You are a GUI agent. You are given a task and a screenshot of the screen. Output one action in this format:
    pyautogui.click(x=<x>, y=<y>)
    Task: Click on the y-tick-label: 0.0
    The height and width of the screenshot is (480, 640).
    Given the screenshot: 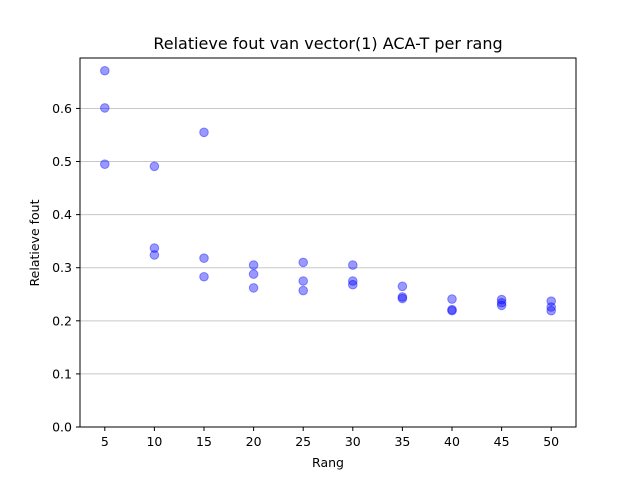 What is the action you would take?
    pyautogui.click(x=62, y=427)
    